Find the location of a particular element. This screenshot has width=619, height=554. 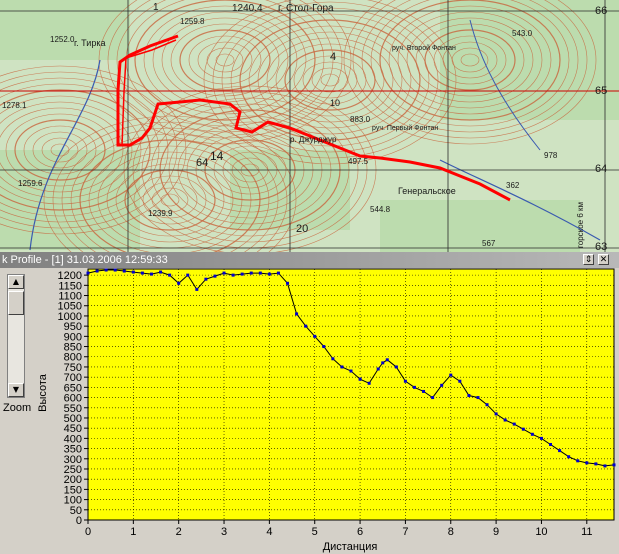

y-tick-label: 1050 is located at coordinates (70, 307).